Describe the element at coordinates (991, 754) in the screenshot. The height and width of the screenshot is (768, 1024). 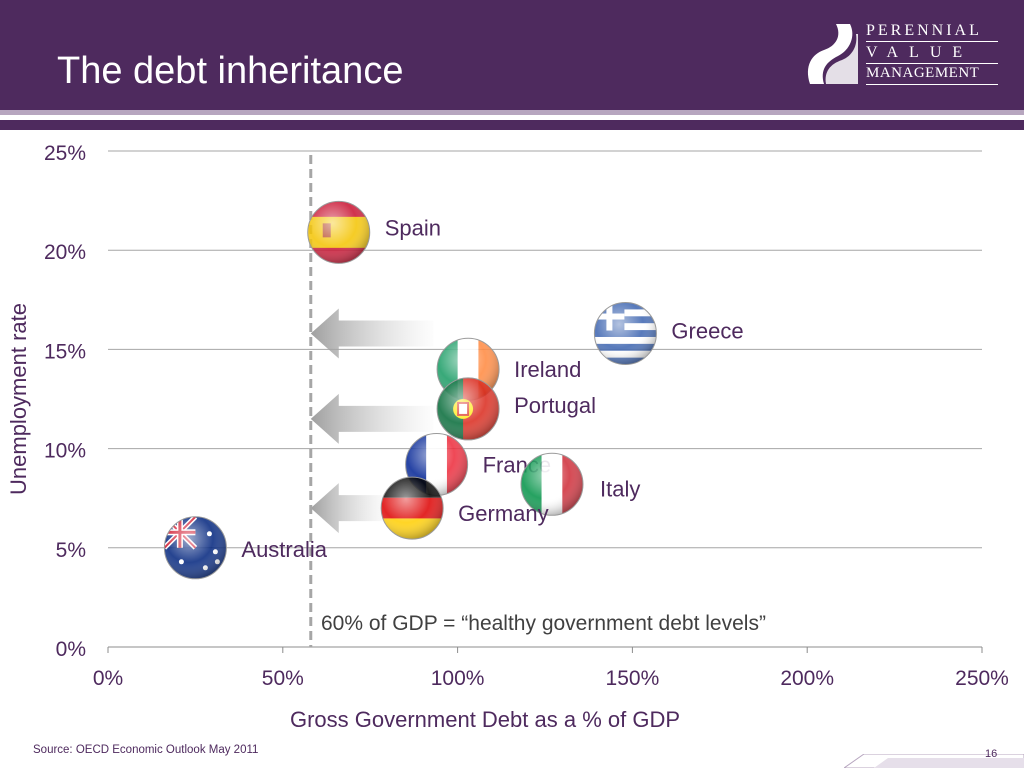
I see `page-number: 16` at that location.